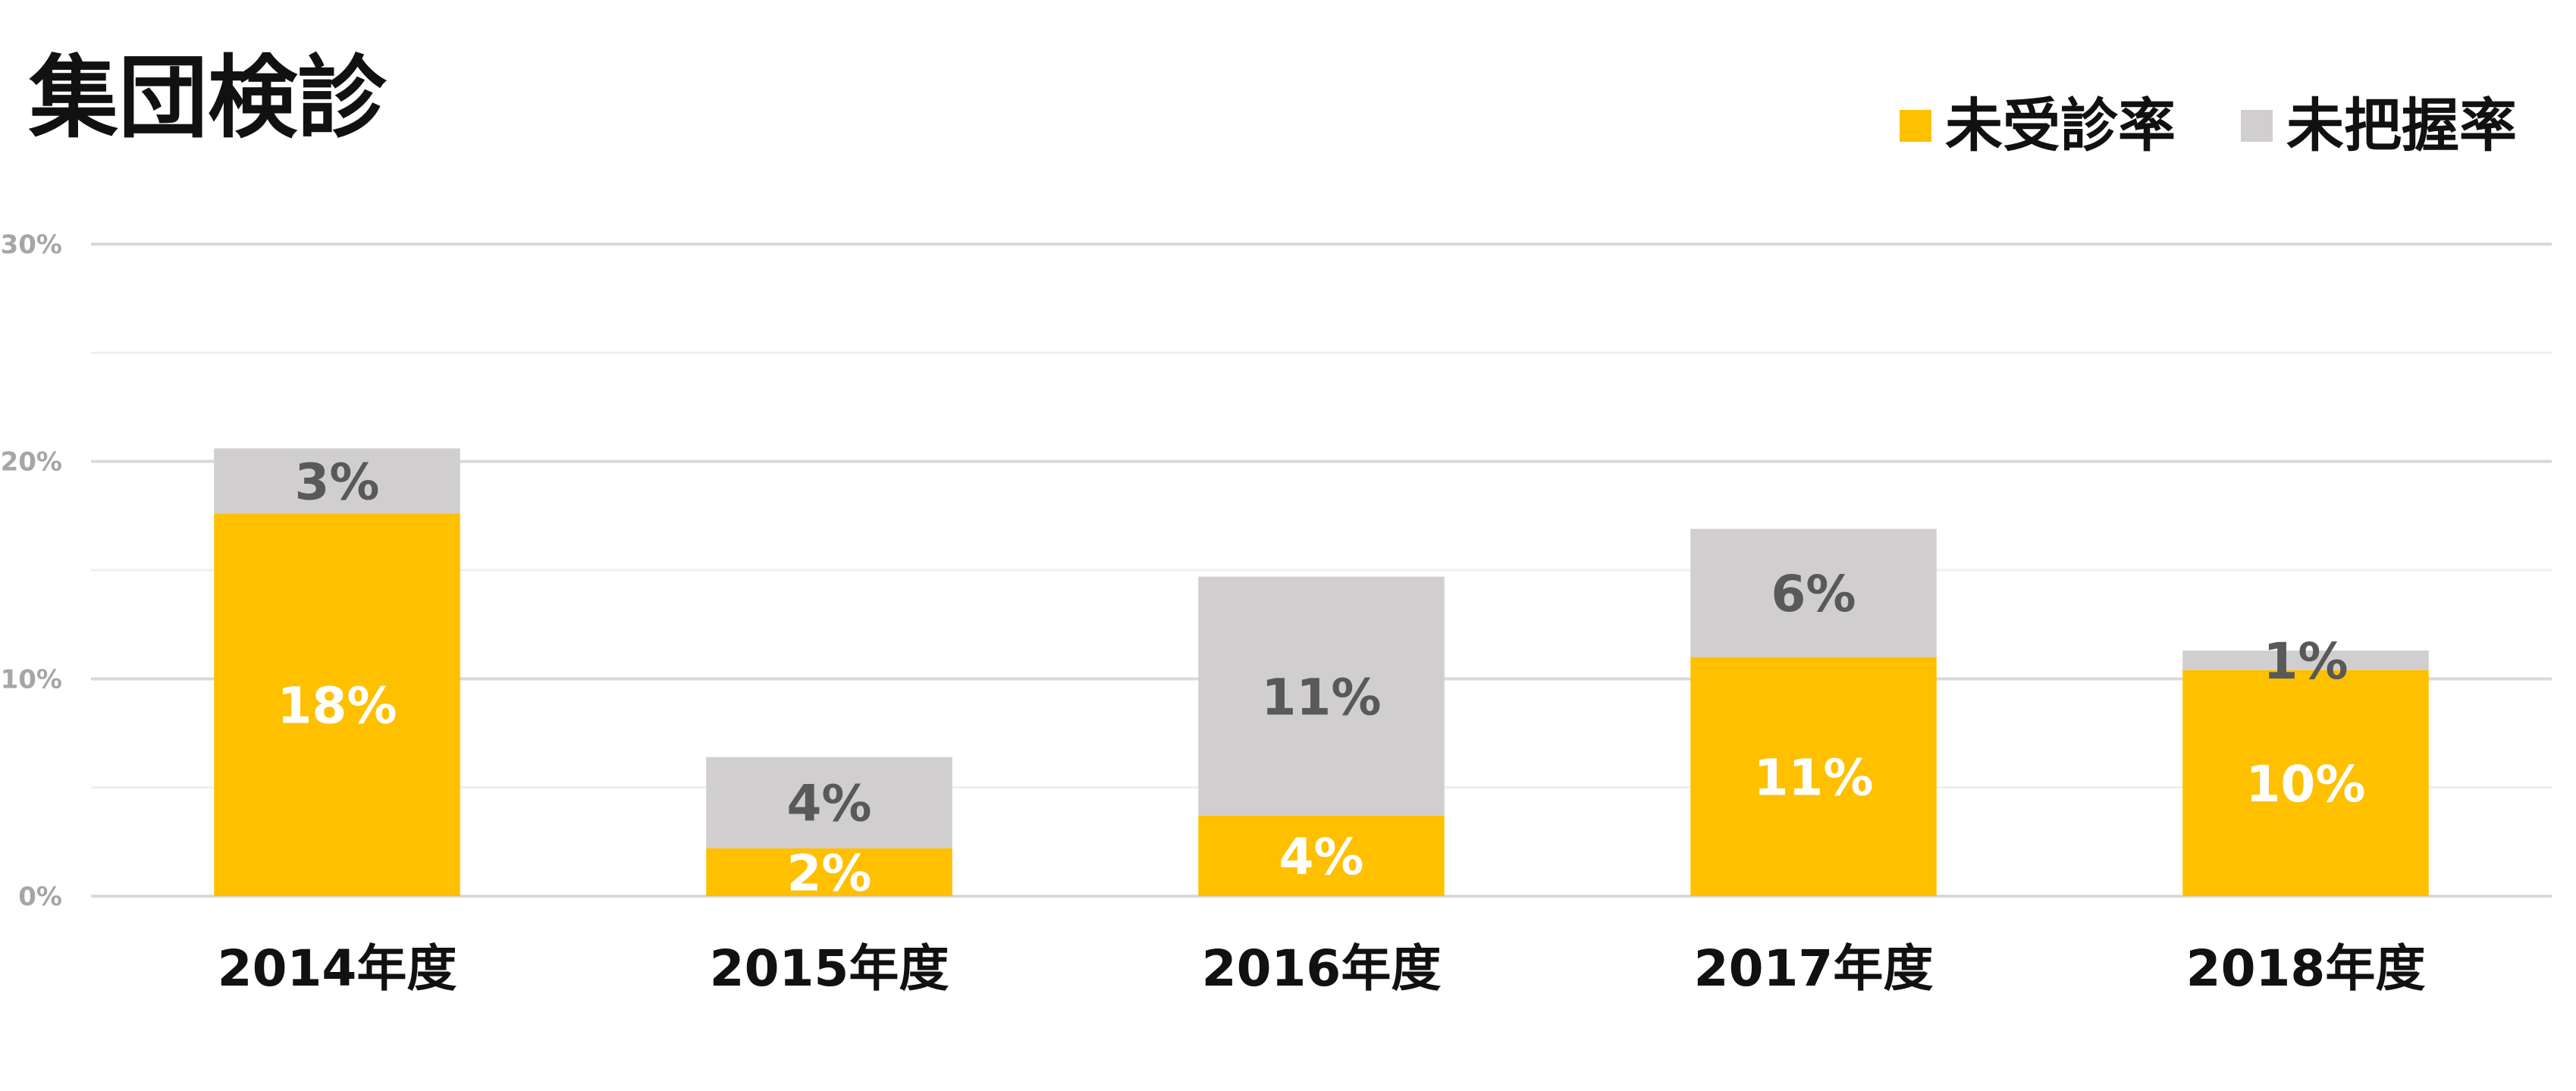 The width and height of the screenshot is (2576, 1091). I want to click on data-label: 3%, so click(336, 482).